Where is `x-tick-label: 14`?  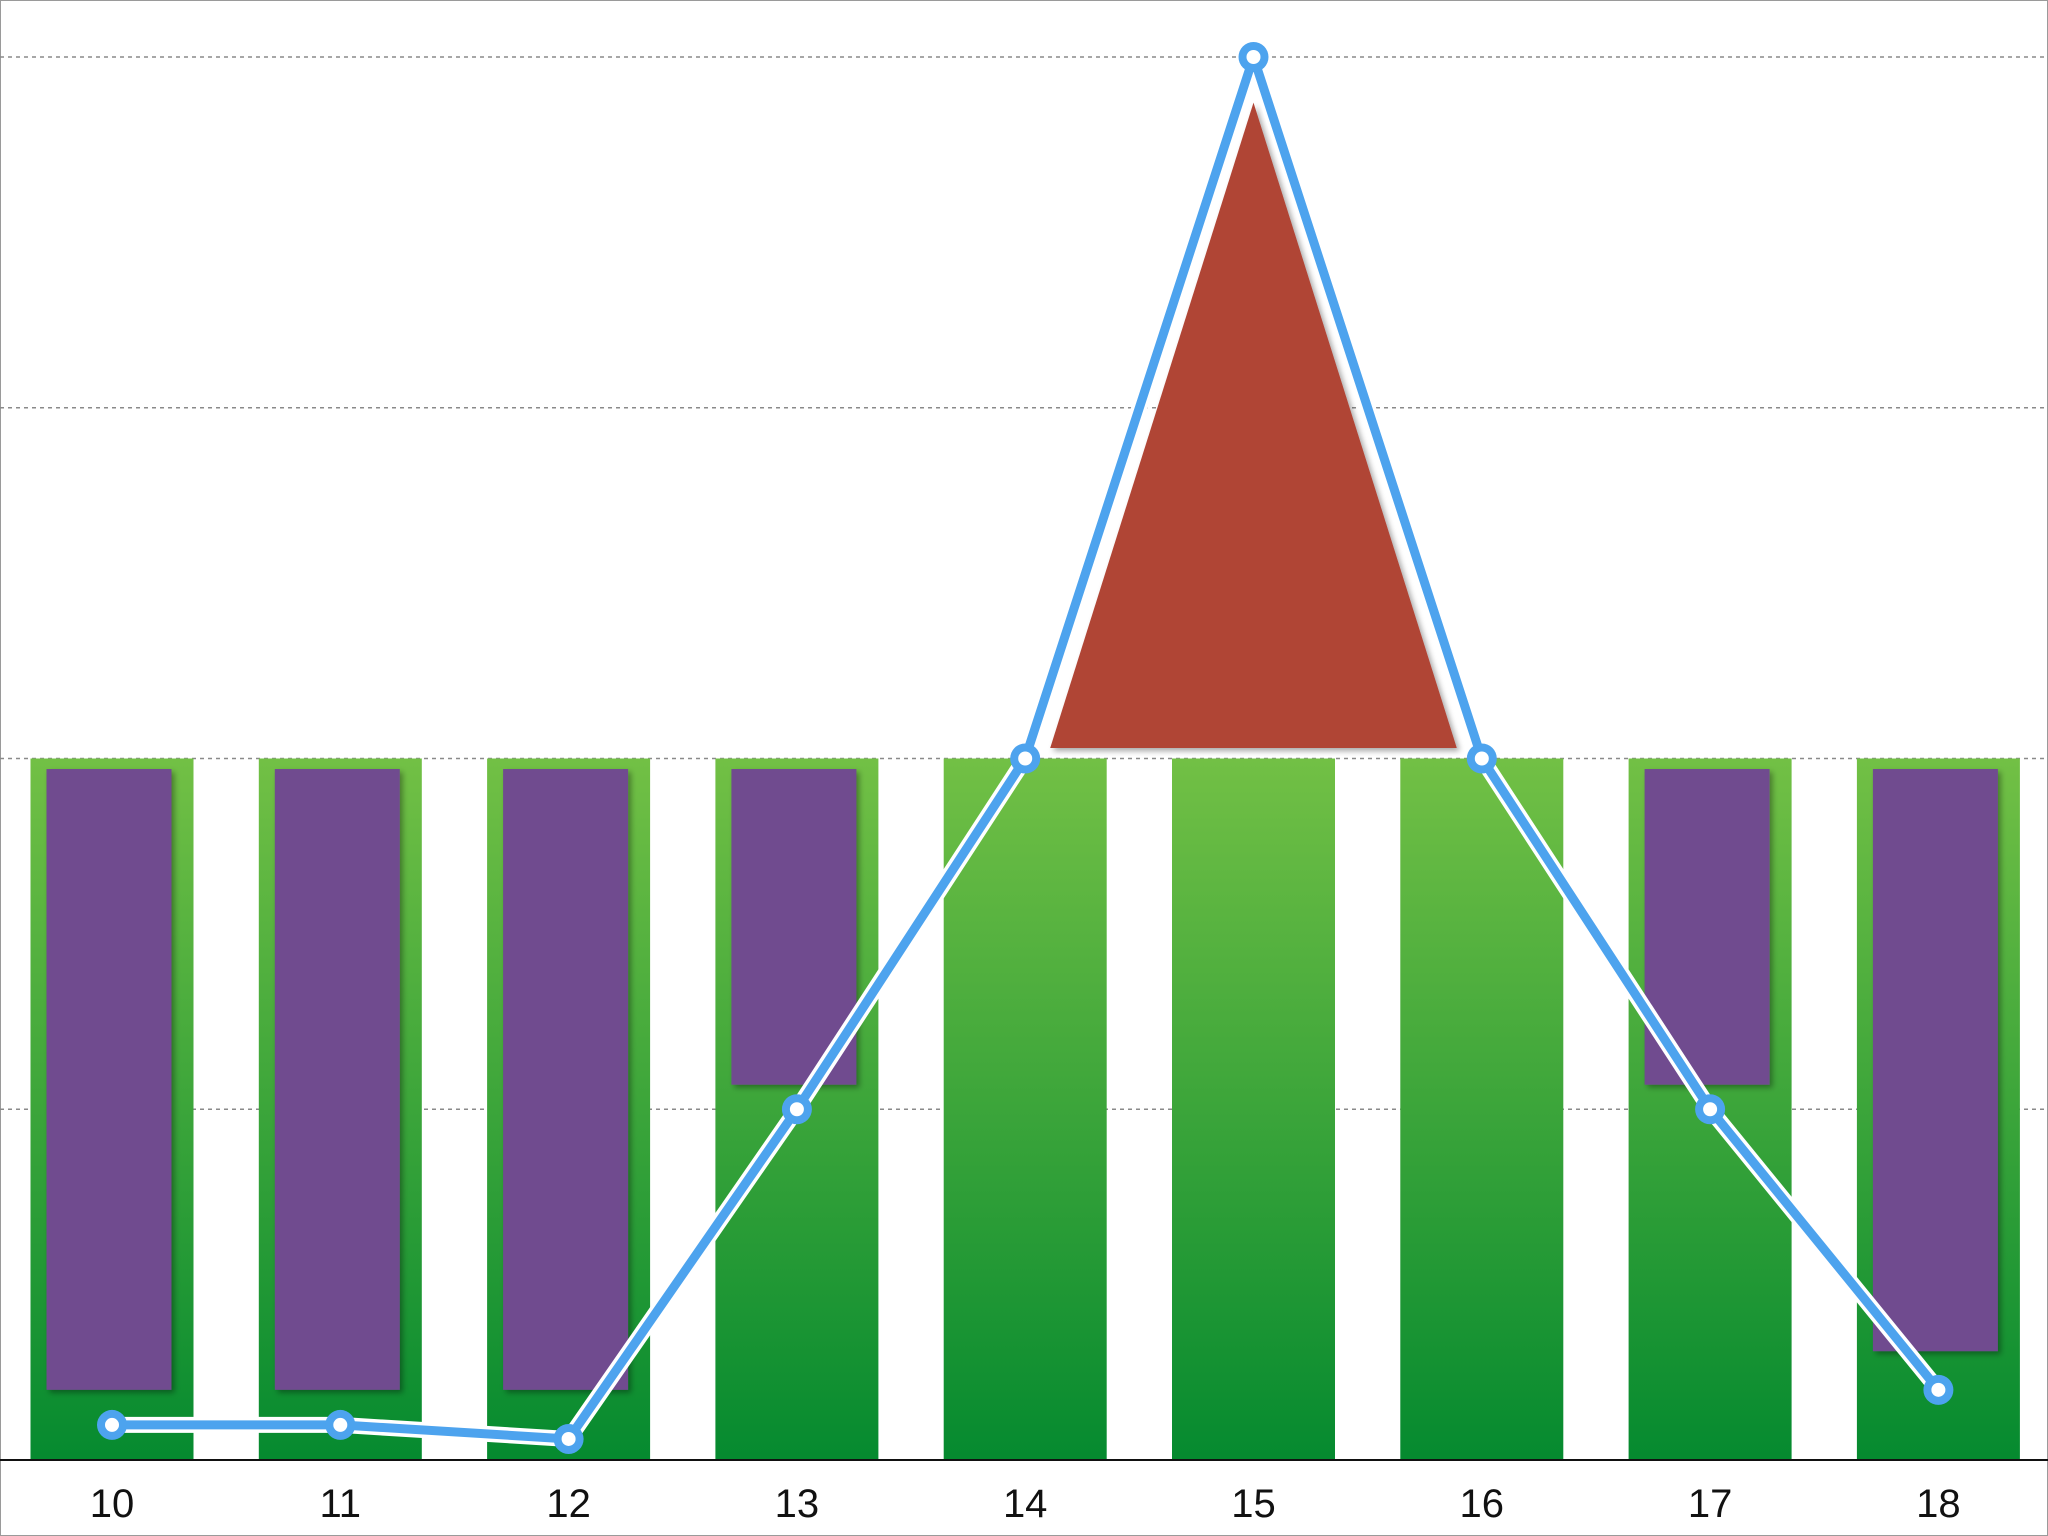
x-tick-label: 14 is located at coordinates (1025, 1504).